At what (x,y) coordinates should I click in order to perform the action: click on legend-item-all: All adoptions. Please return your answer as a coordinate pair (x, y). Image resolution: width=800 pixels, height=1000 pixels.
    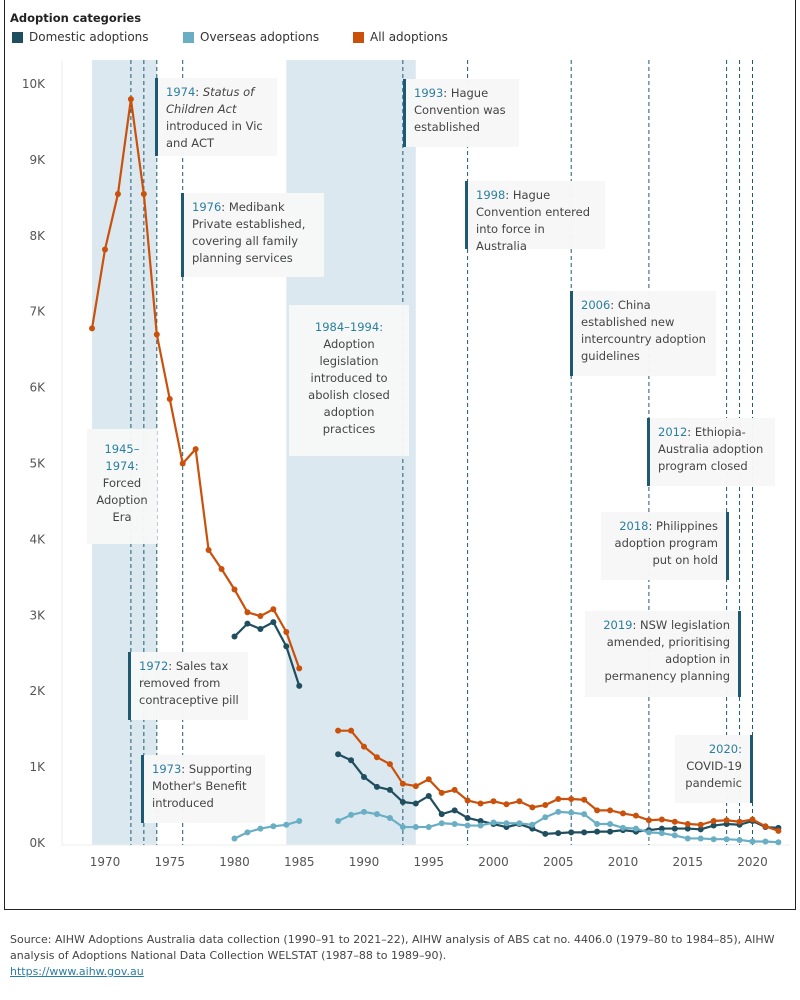
    Looking at the image, I should click on (400, 37).